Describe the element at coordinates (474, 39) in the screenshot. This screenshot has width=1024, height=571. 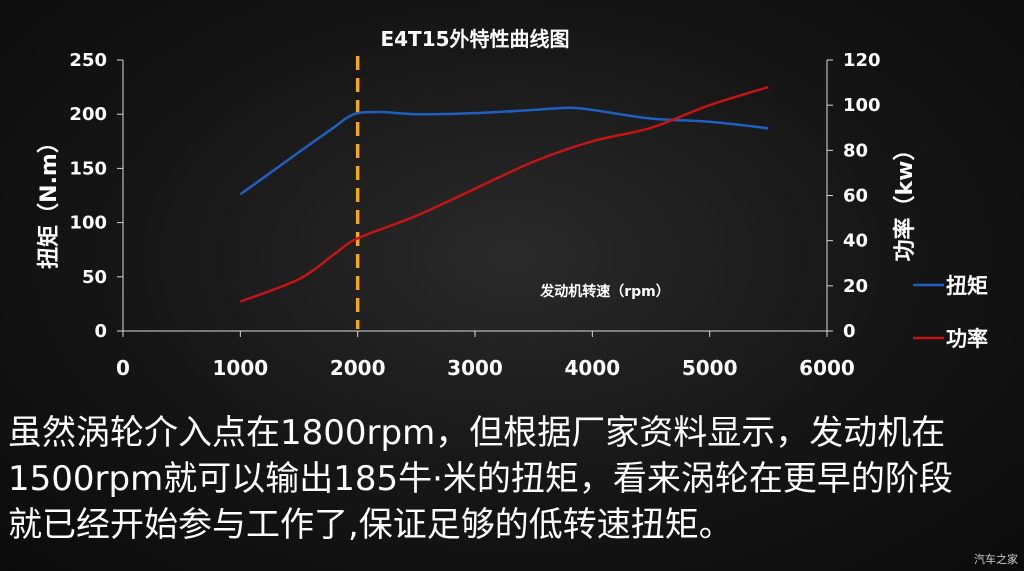
I see `chart-title: E4T15外特性曲线图` at that location.